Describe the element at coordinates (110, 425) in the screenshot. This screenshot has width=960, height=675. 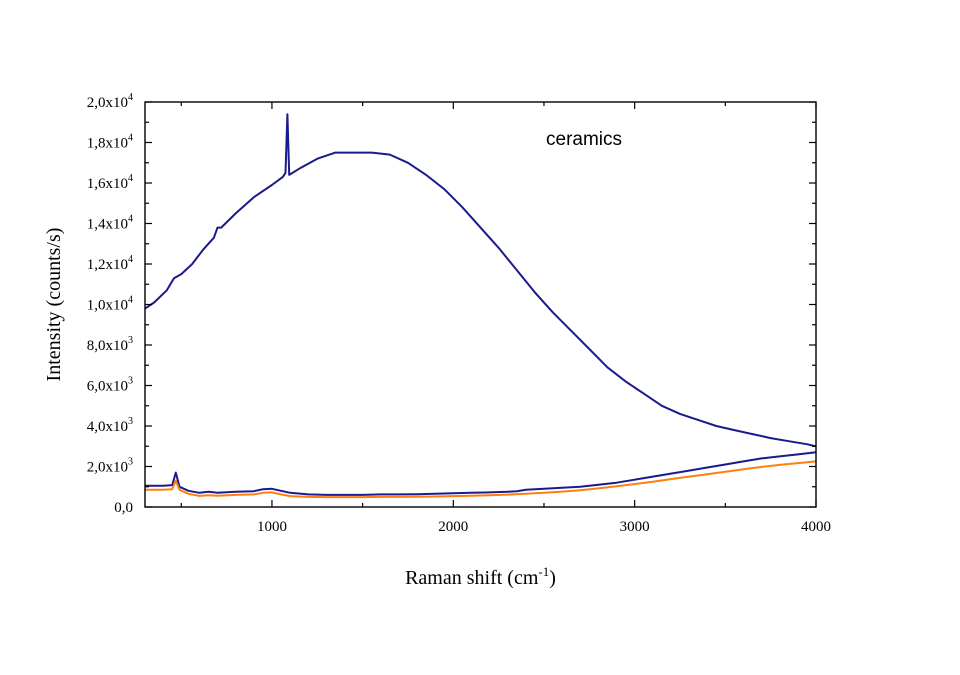
I see `y-tick-label: 4,0x10³` at that location.